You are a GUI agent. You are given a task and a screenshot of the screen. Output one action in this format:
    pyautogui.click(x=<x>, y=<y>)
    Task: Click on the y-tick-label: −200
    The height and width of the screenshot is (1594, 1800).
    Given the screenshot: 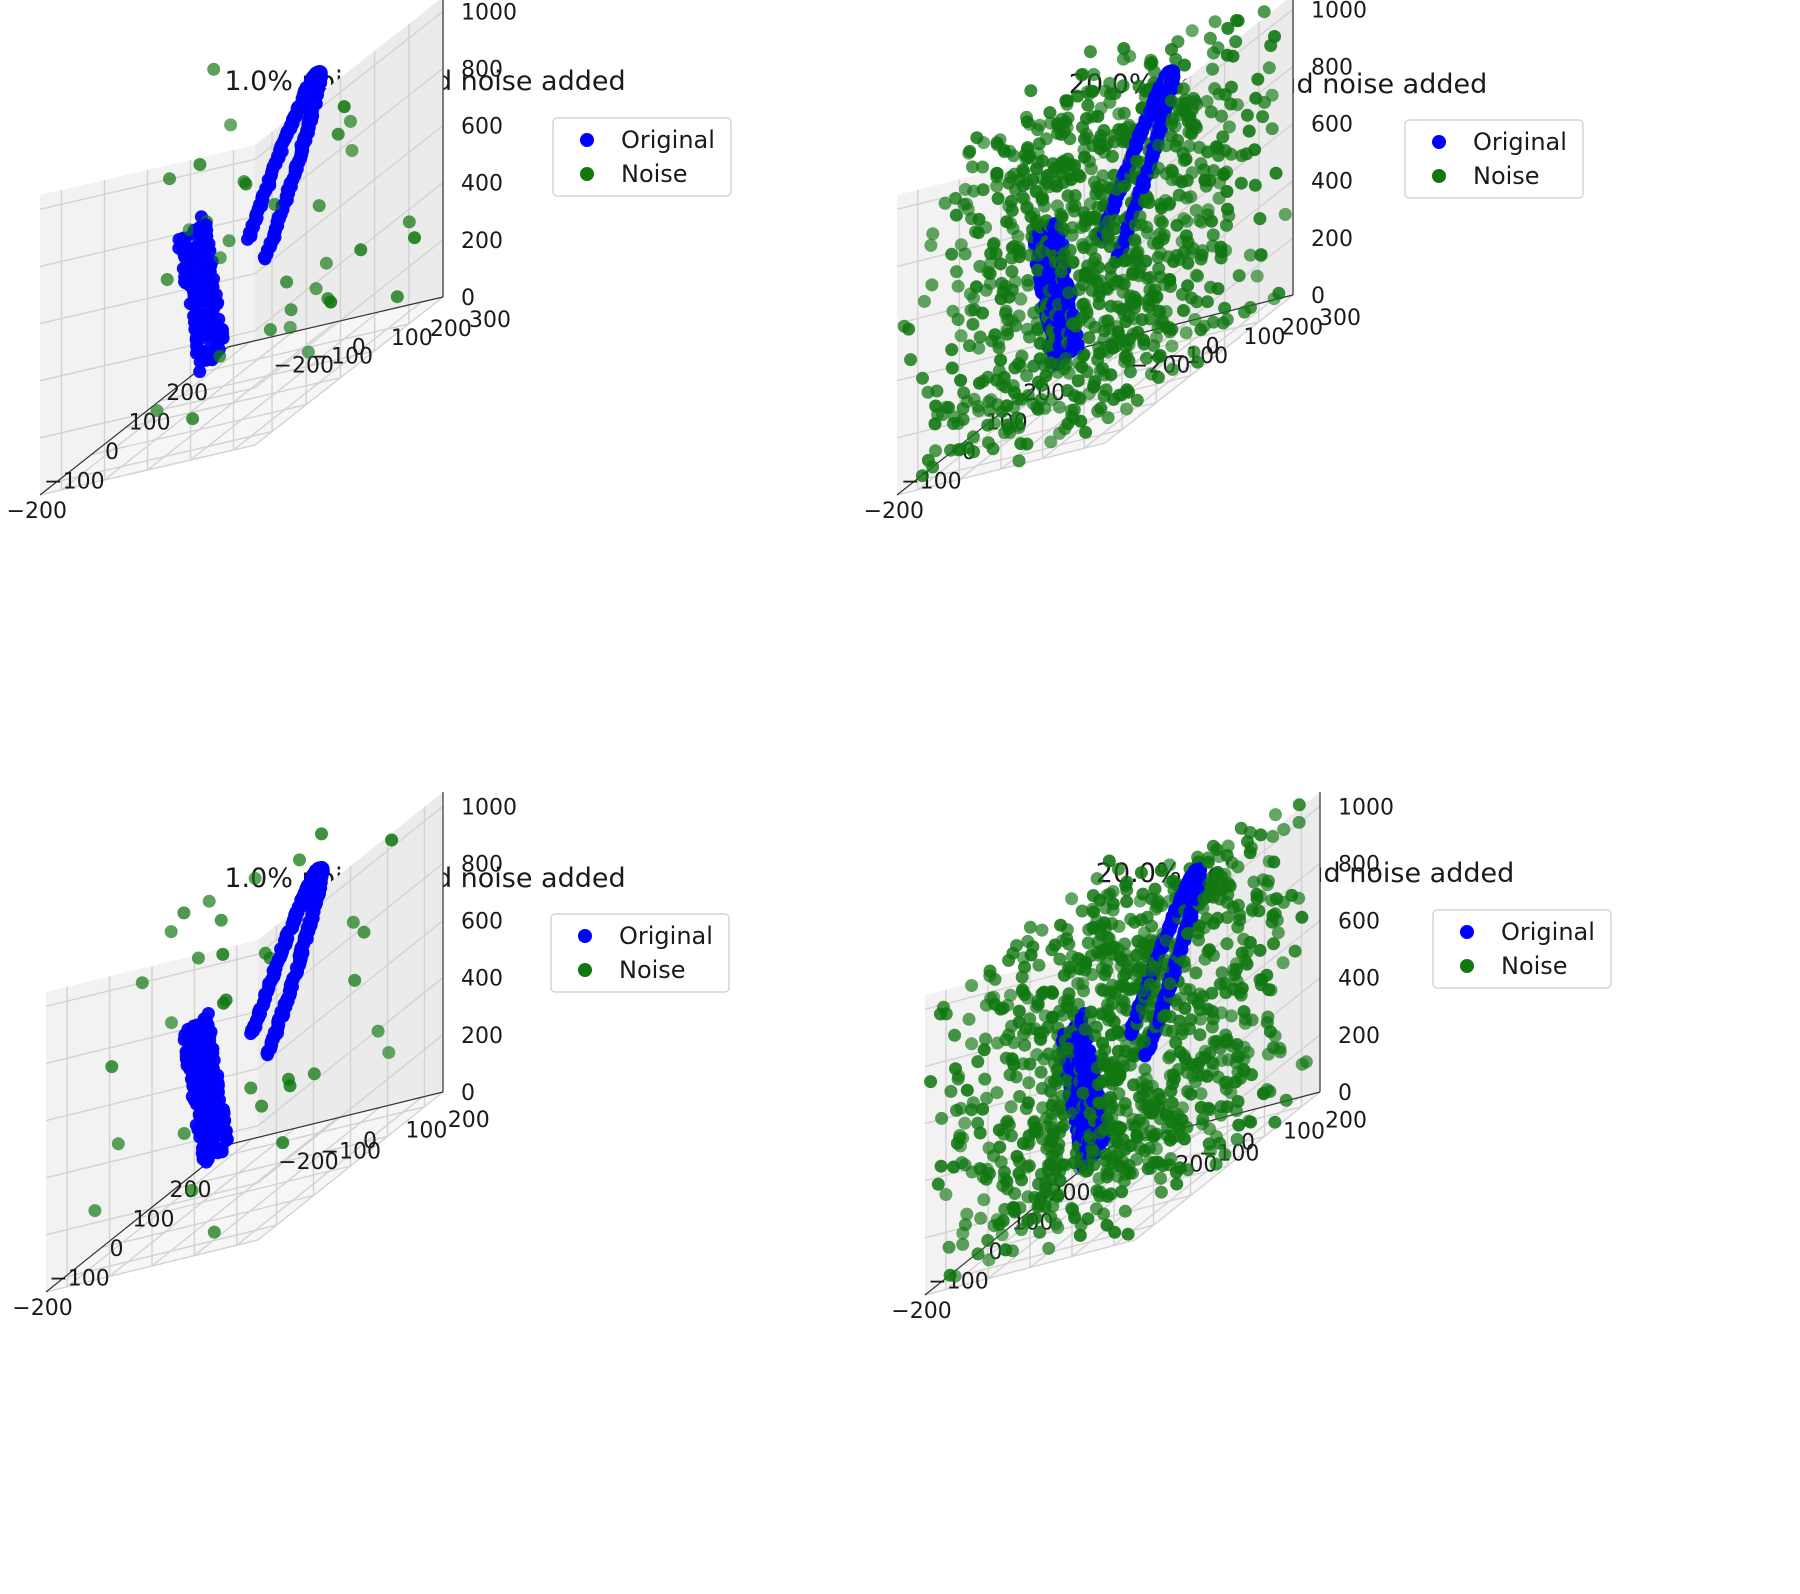 What is the action you would take?
    pyautogui.click(x=308, y=1162)
    